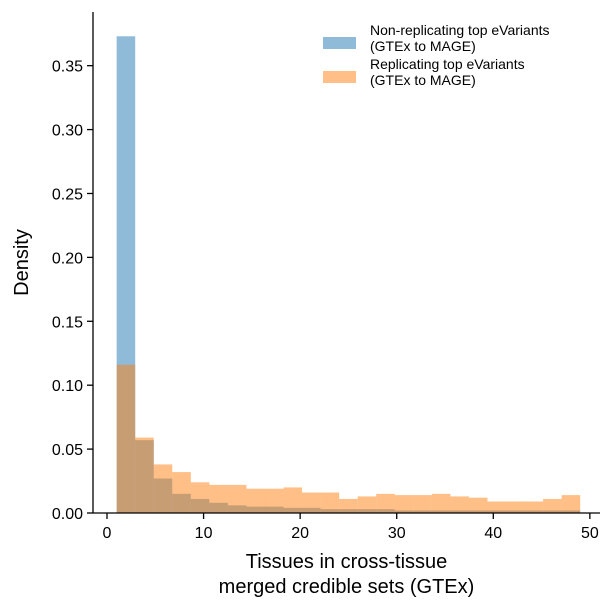 Image resolution: width=604 pixels, height=600 pixels. Describe the element at coordinates (67, 258) in the screenshot. I see `y-tick-label: 0.20` at that location.